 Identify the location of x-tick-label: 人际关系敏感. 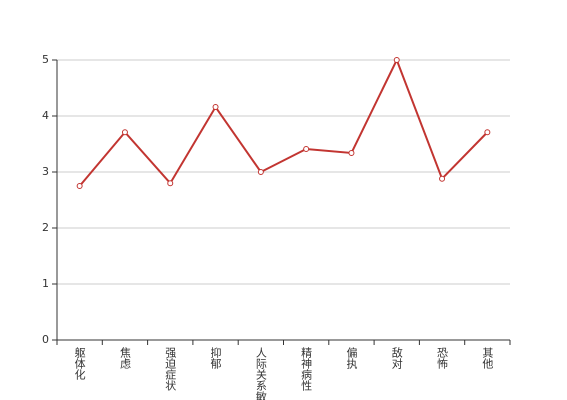
(260, 373).